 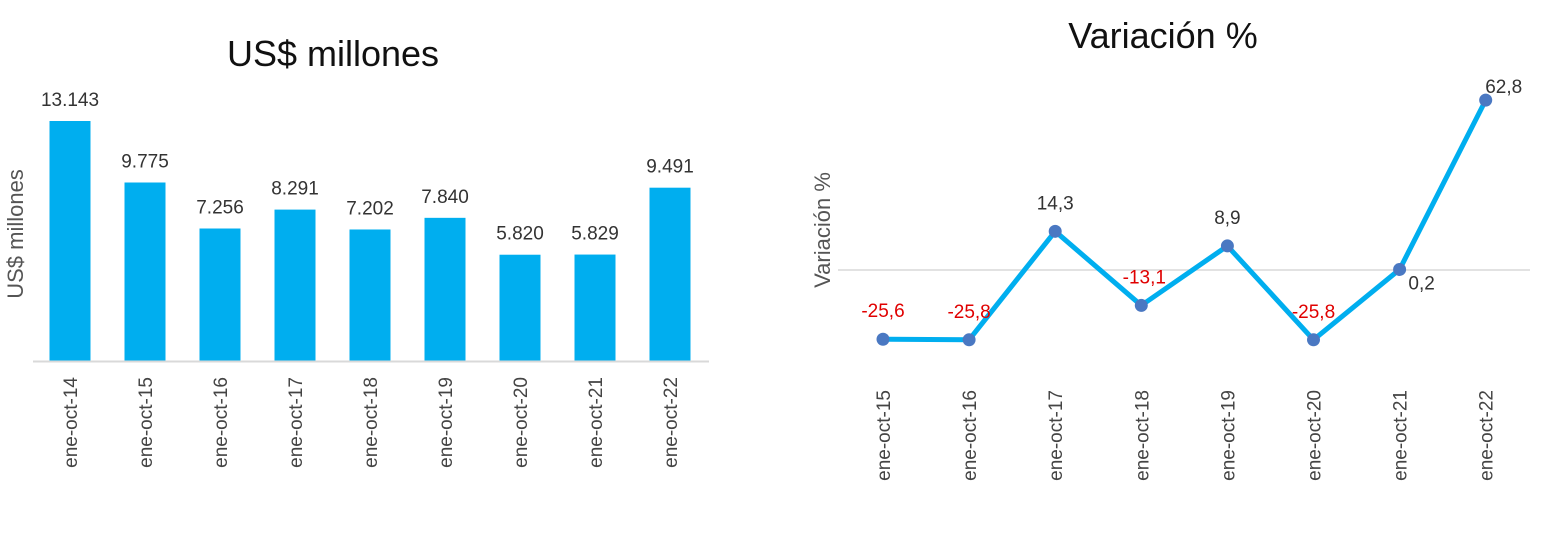 I want to click on line-data-label: 62,8, so click(x=1503, y=87).